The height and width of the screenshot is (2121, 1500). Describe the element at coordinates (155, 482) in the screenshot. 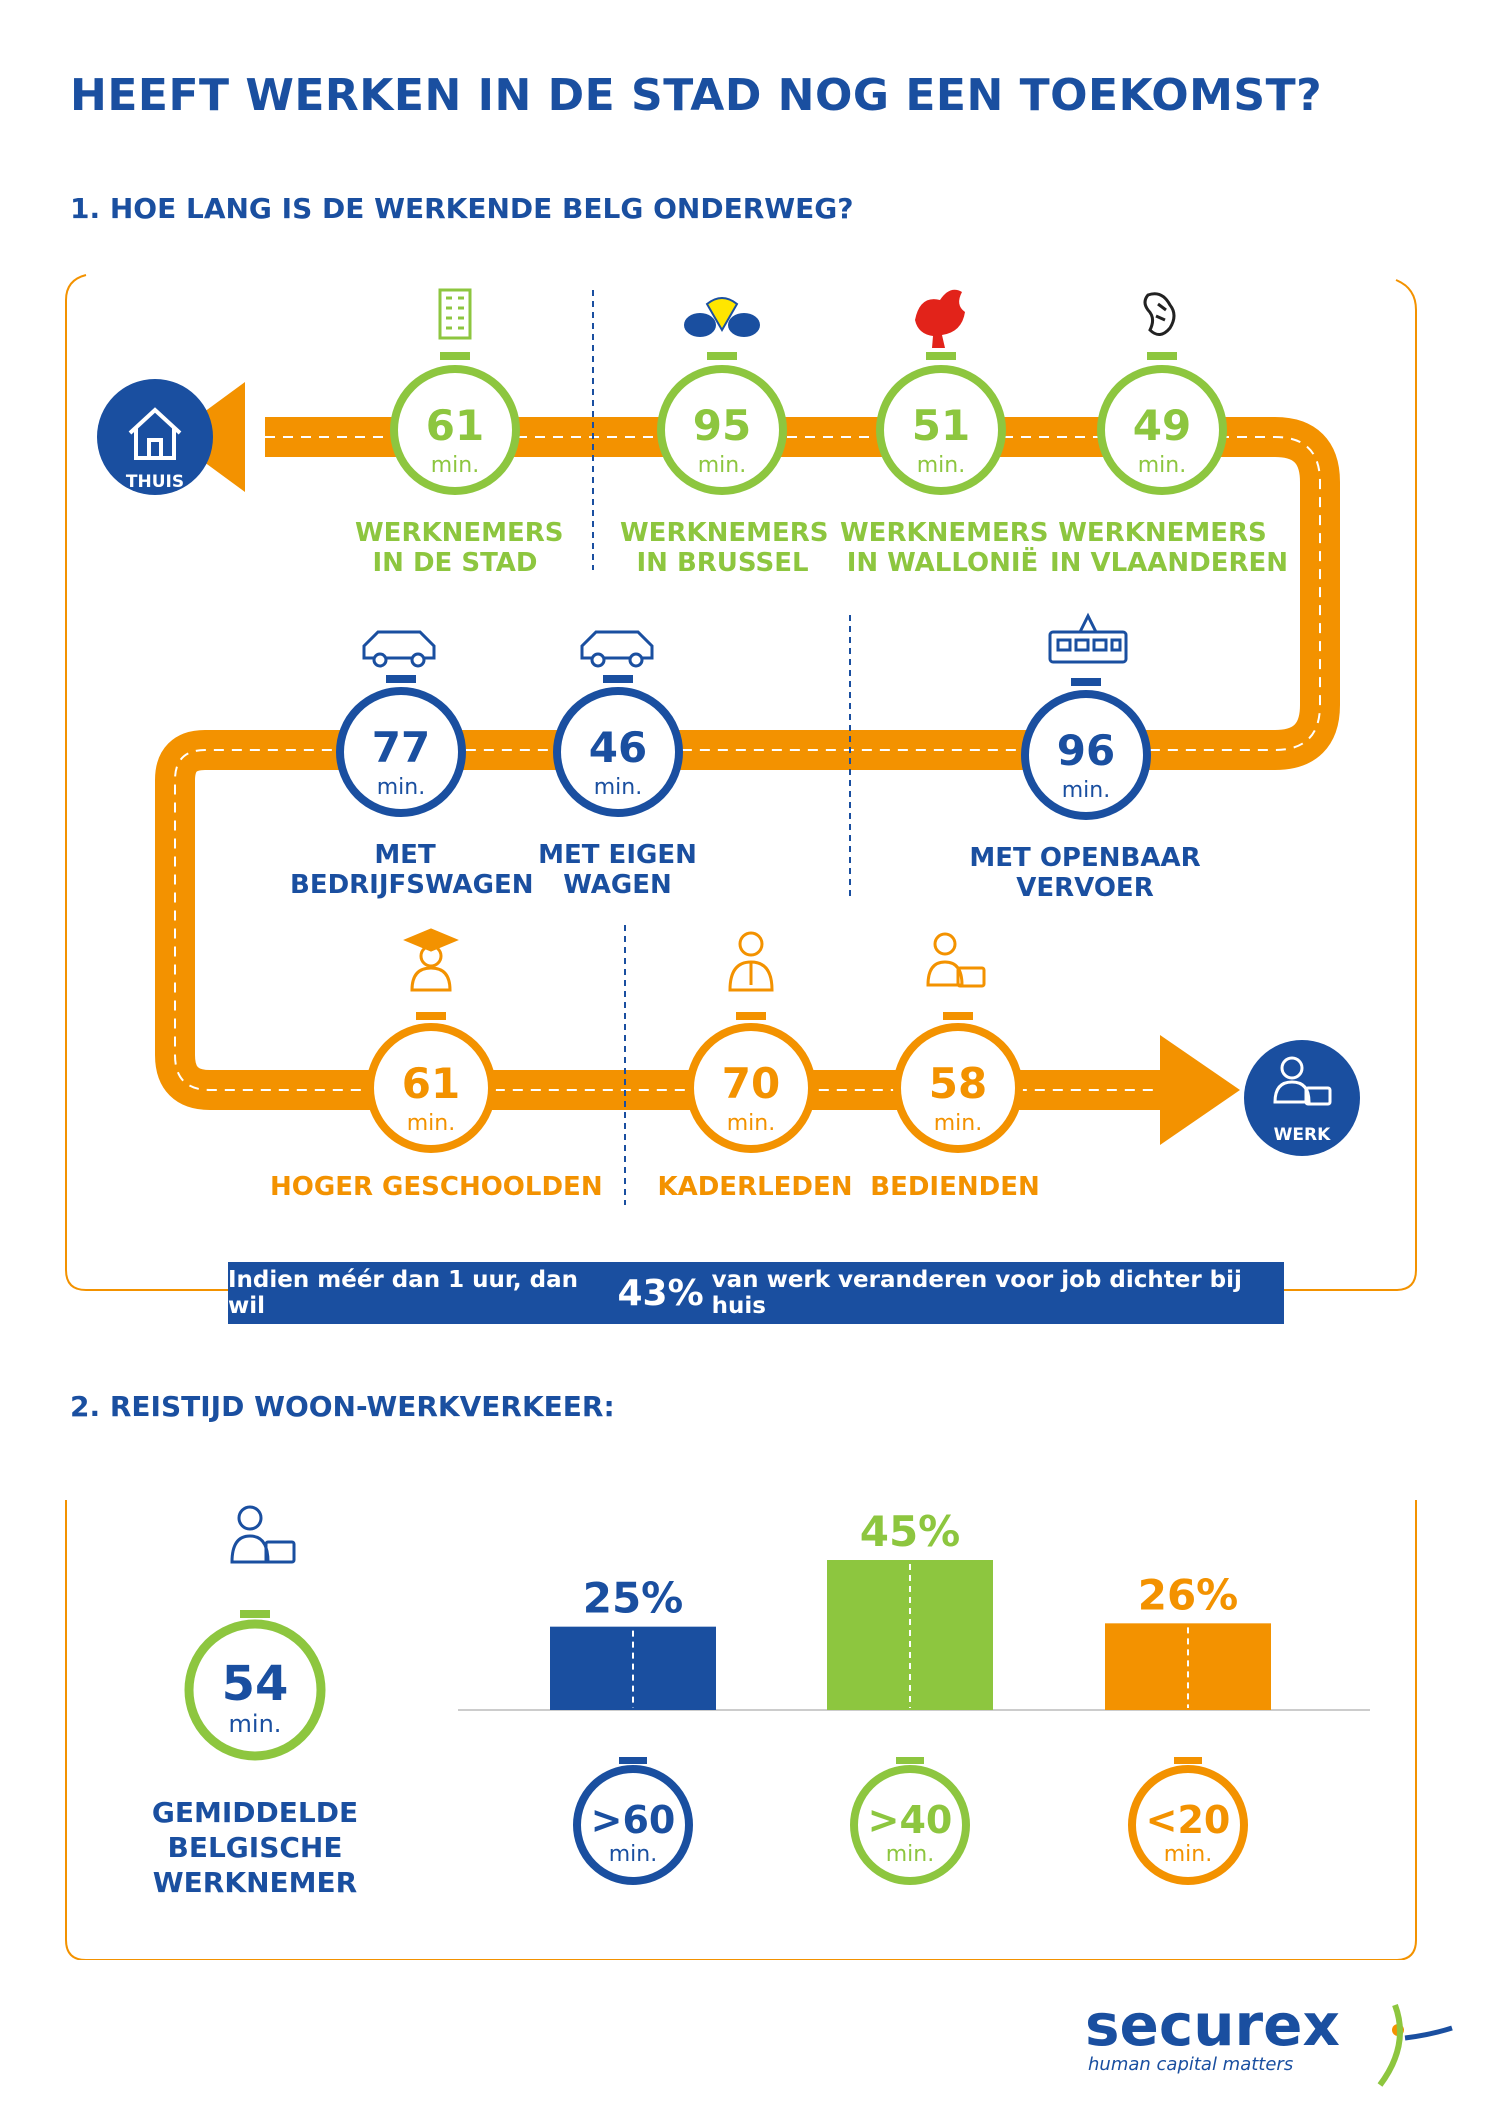

I see `home-label: THUIS` at that location.